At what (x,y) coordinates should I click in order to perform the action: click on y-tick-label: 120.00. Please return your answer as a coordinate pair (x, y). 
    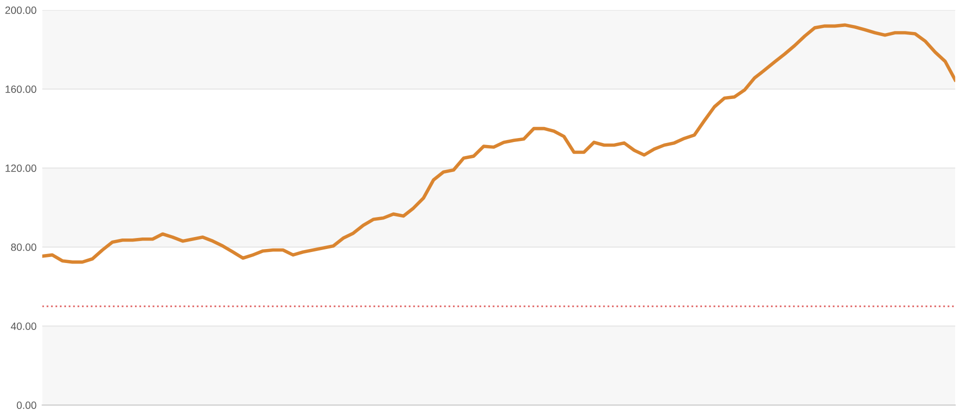
    Looking at the image, I should click on (21, 168).